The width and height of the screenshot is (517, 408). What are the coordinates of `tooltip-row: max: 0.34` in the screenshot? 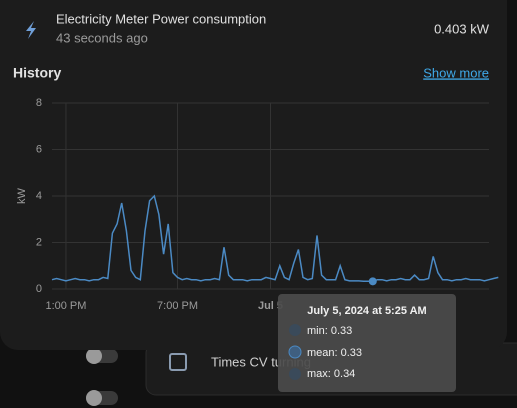 It's located at (331, 374).